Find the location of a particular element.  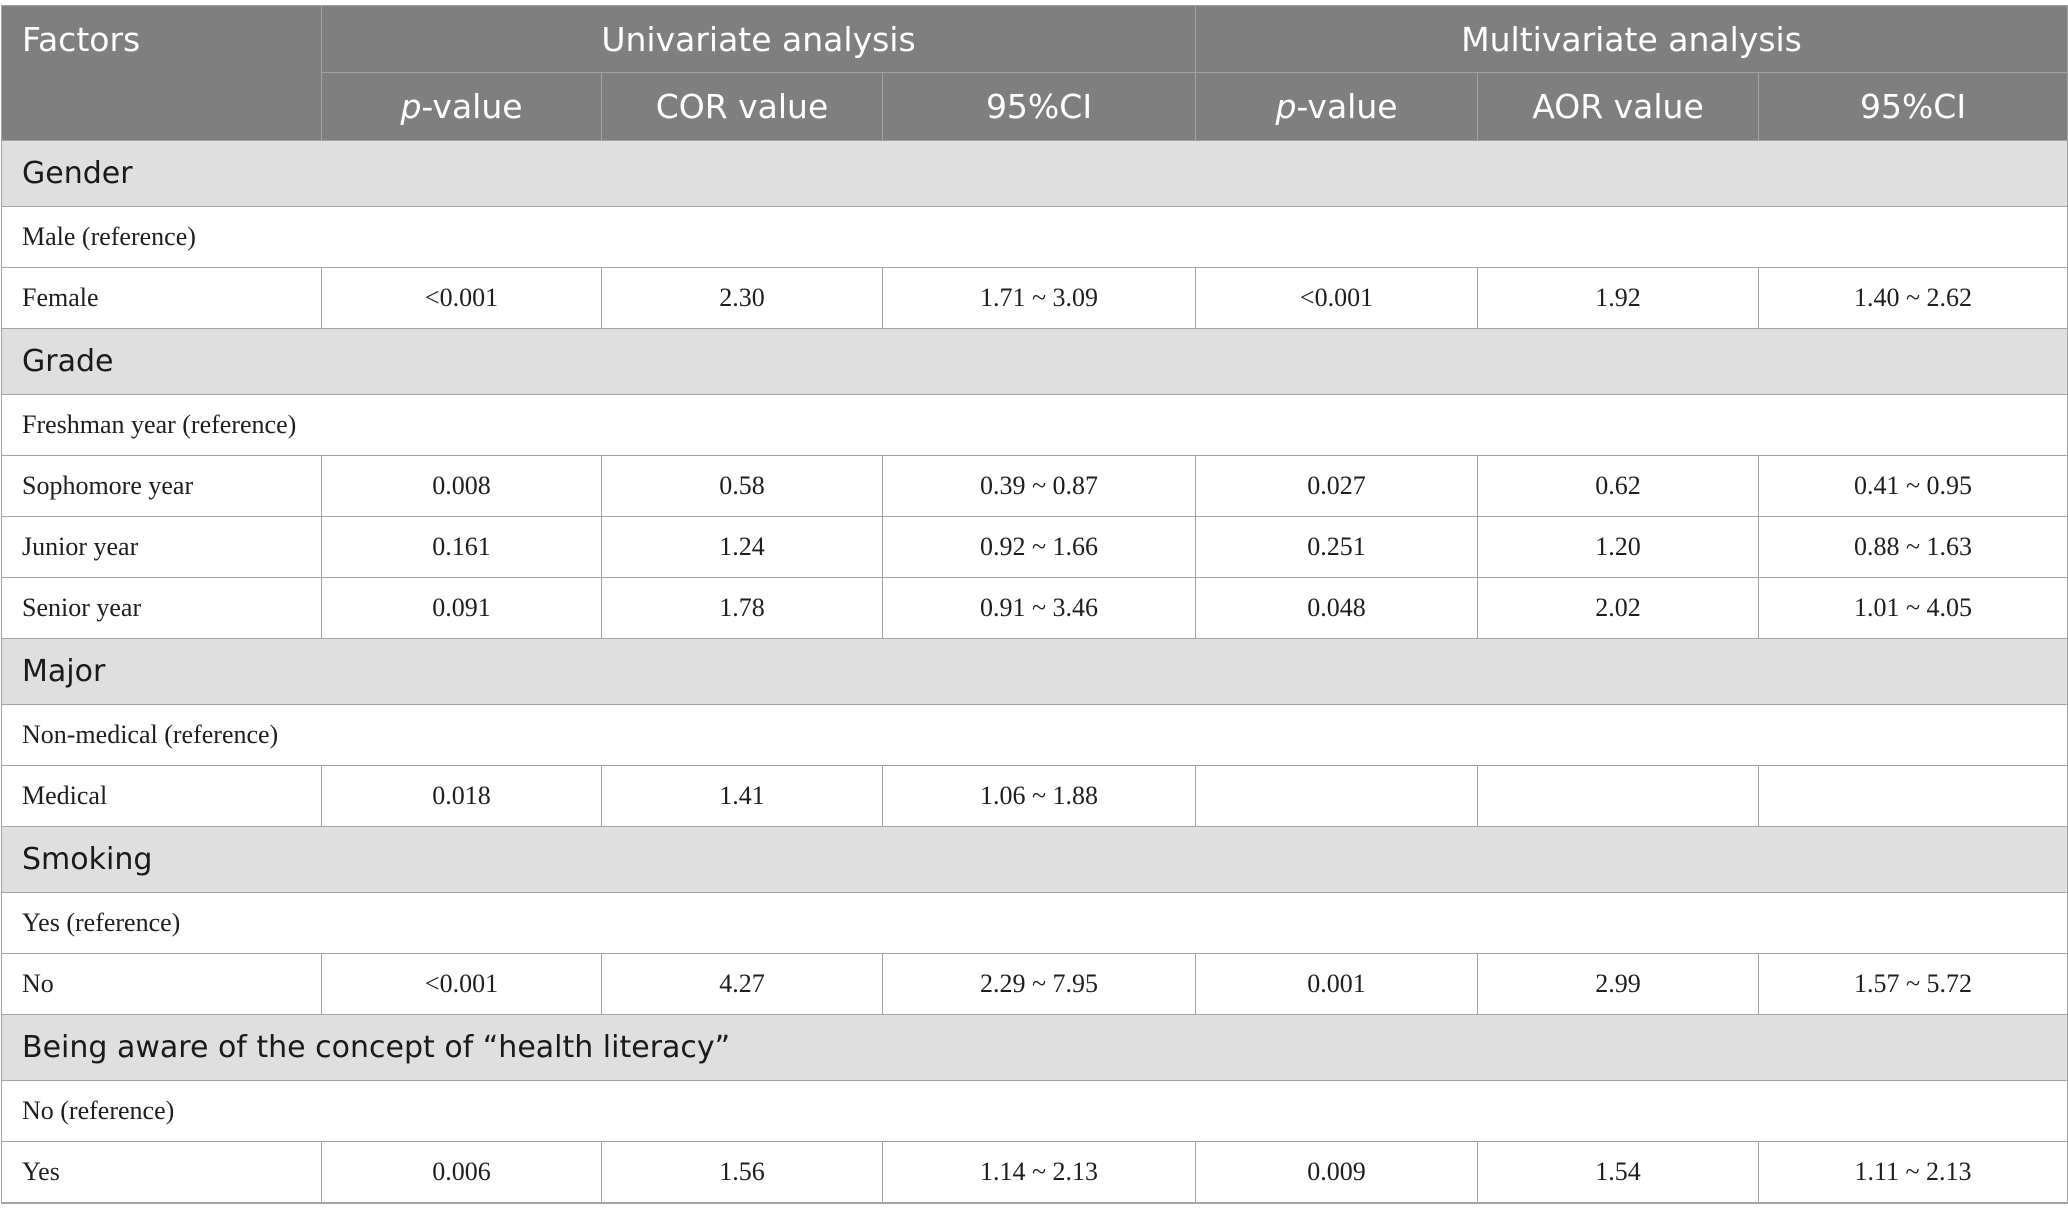

reference-label: No (reference) is located at coordinates (1034, 1111).